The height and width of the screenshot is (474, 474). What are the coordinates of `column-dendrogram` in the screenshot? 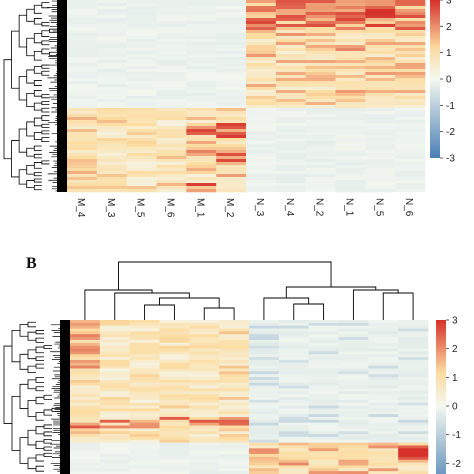 It's located at (249, 290).